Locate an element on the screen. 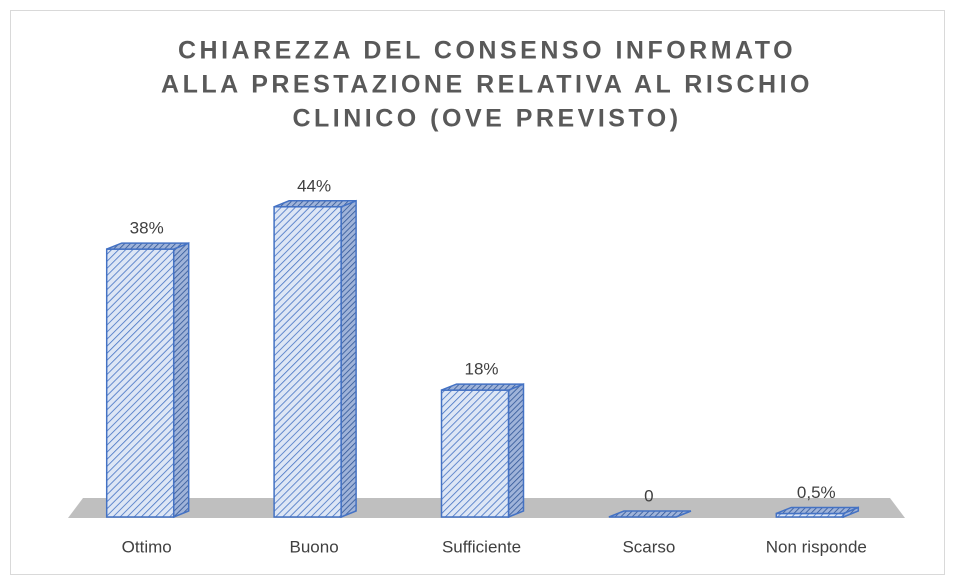 Image resolution: width=953 pixels, height=578 pixels. value-label: 0,5% is located at coordinates (816, 492).